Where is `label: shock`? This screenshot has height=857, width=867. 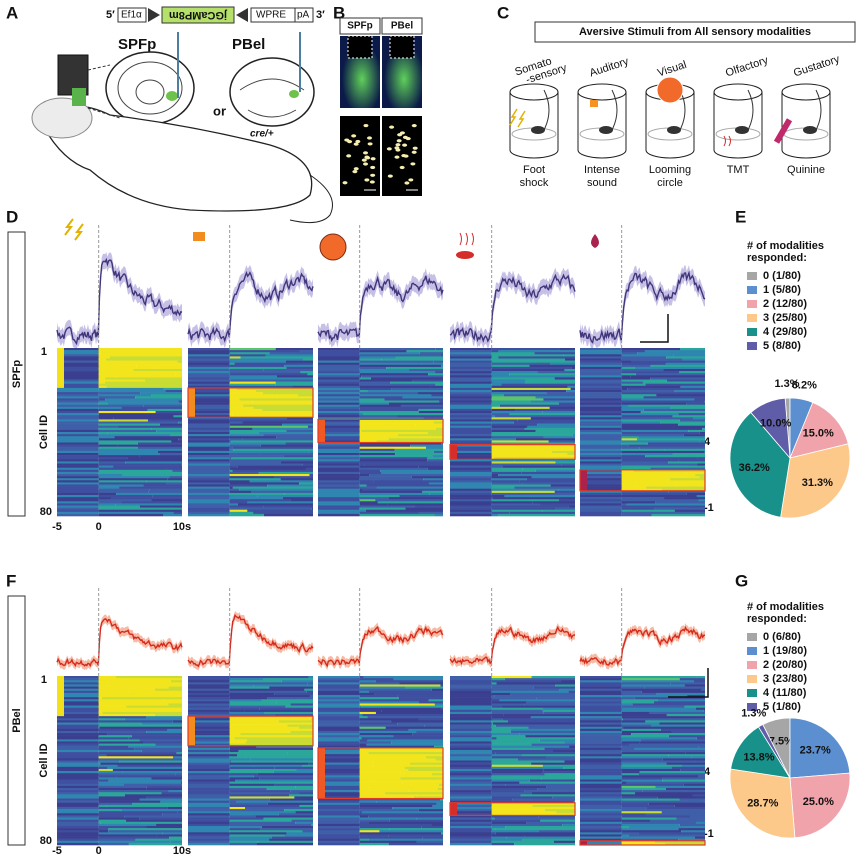 label: shock is located at coordinates (534, 183).